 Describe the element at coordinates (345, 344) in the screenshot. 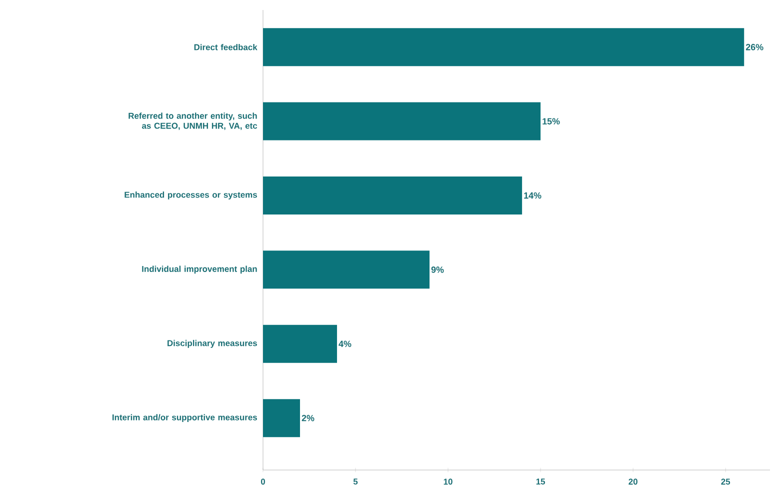

I see `data-label: 4%` at that location.